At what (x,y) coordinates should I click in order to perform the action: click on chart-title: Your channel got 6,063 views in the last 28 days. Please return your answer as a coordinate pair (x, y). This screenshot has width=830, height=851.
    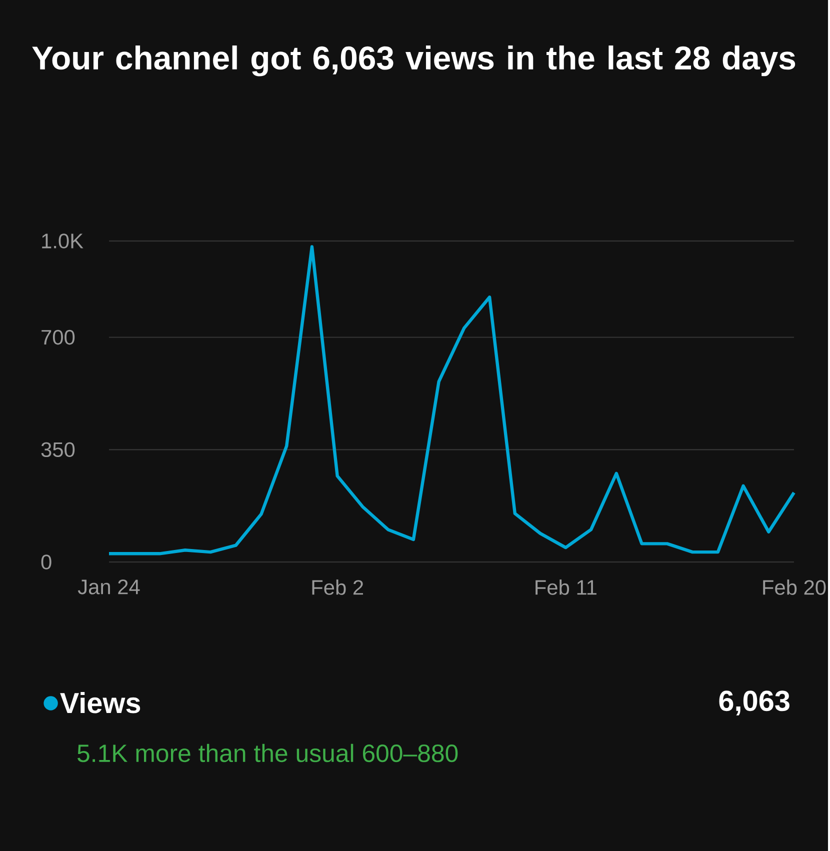
    Looking at the image, I should click on (414, 61).